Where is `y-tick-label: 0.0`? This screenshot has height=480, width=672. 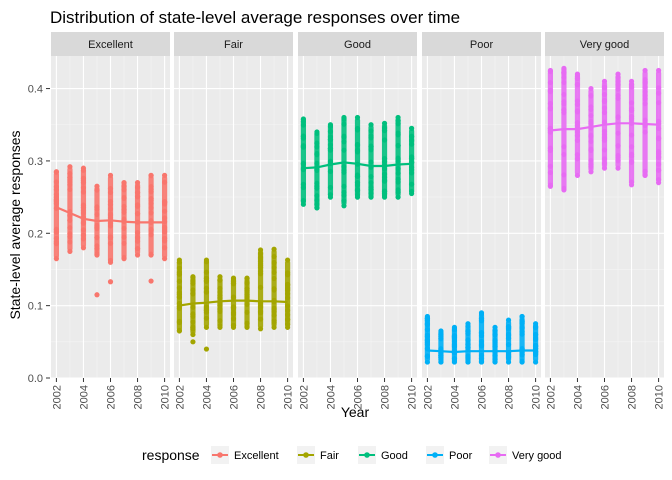 y-tick-label: 0.0 is located at coordinates (35, 379).